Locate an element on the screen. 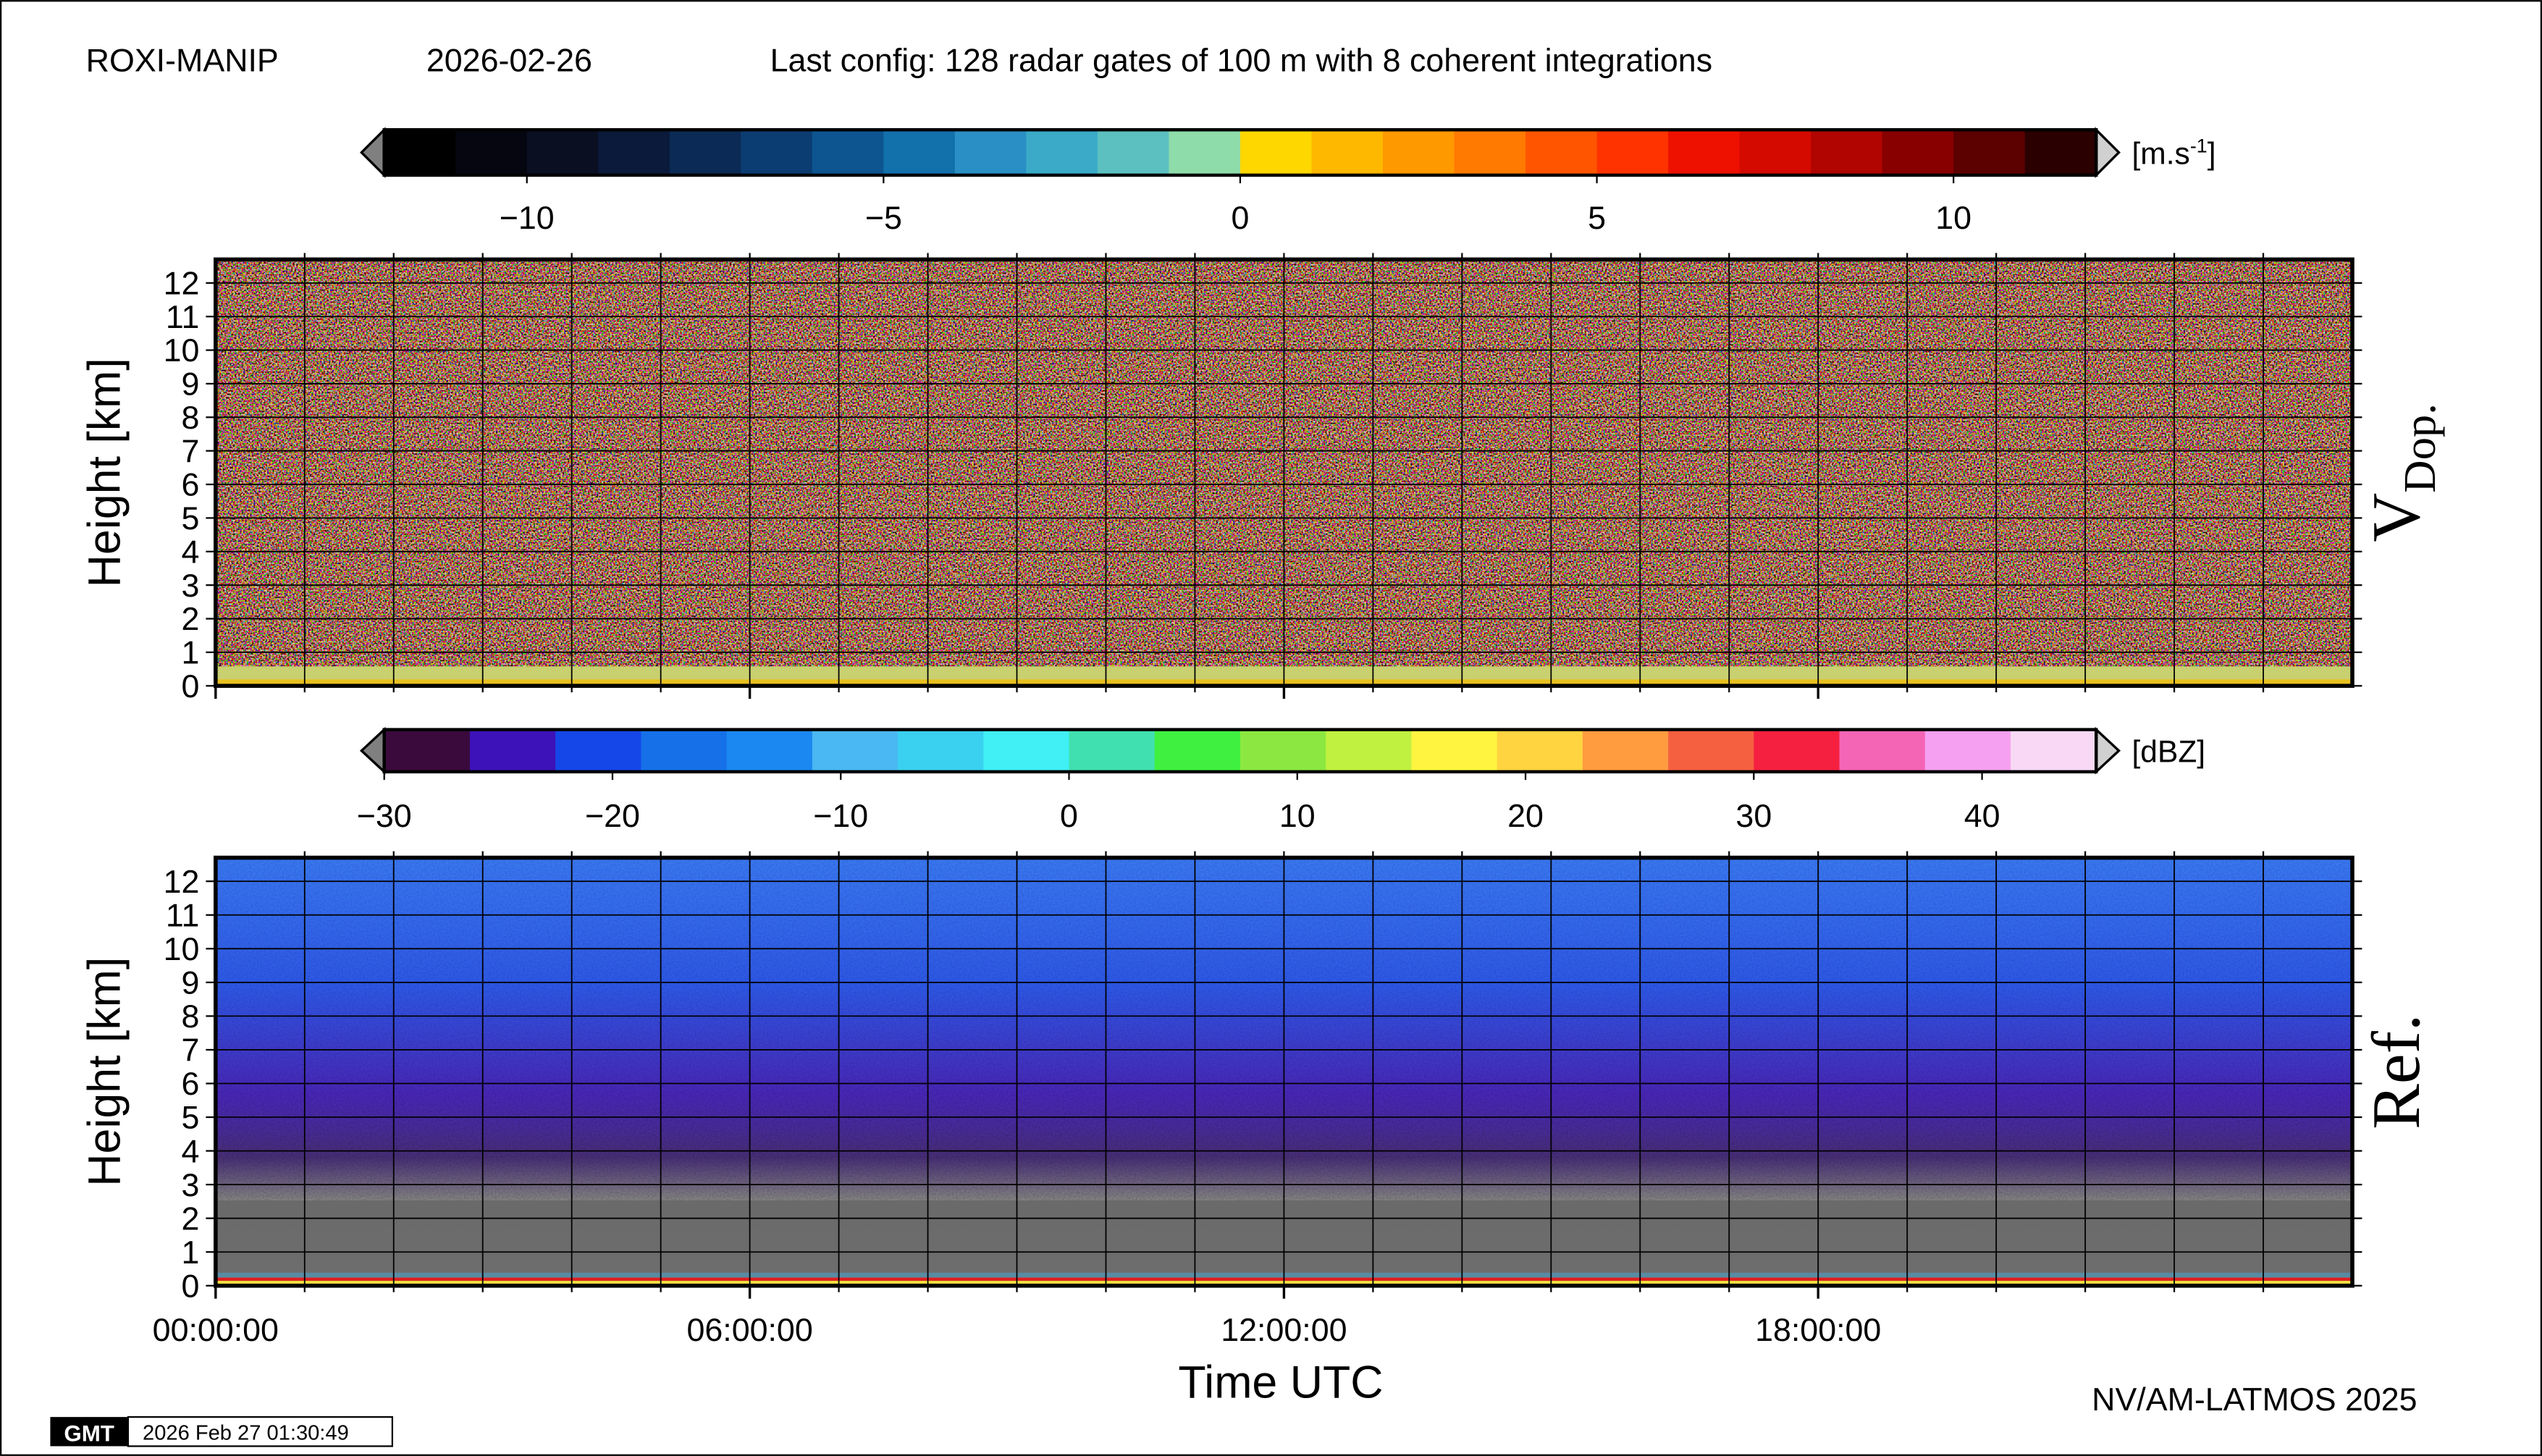 Image resolution: width=2542 pixels, height=1456 pixels. x-tick-label: 06:00:00 is located at coordinates (749, 1330).